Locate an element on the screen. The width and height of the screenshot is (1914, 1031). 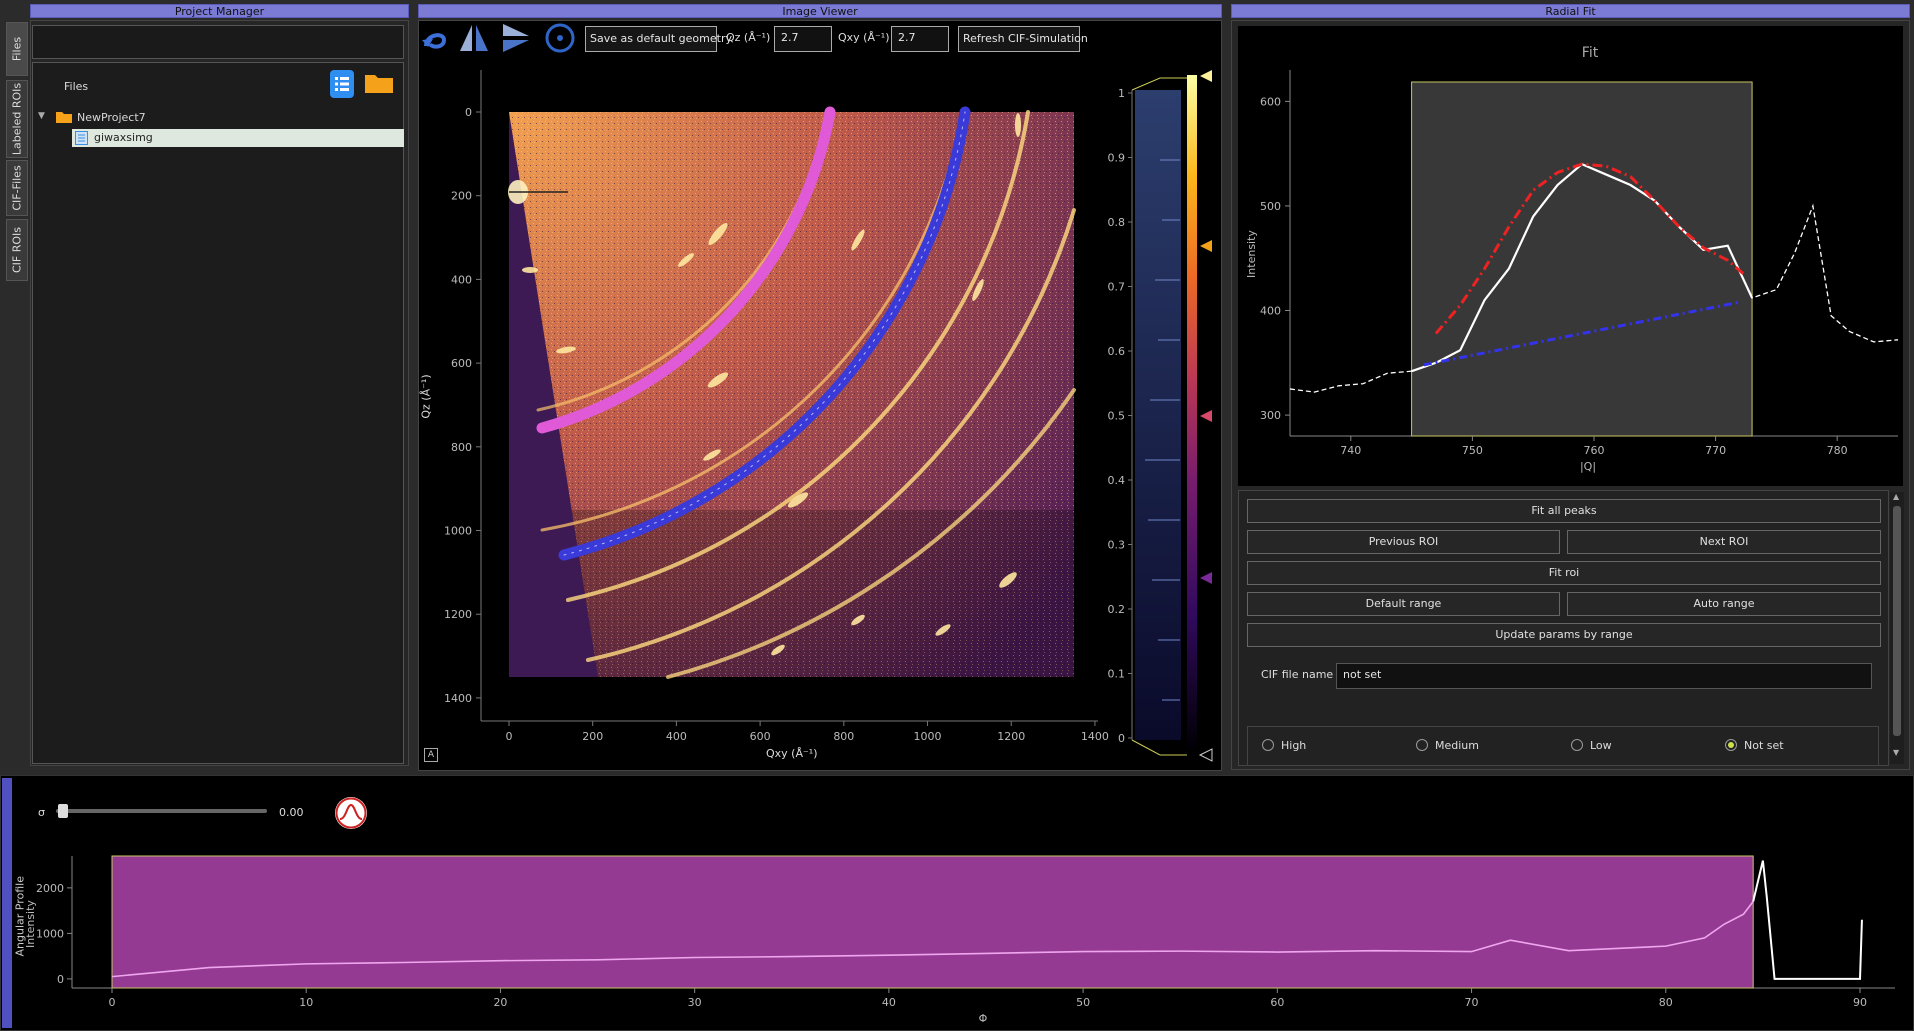
raw-data-line-outside is located at coordinates (1594, 278).